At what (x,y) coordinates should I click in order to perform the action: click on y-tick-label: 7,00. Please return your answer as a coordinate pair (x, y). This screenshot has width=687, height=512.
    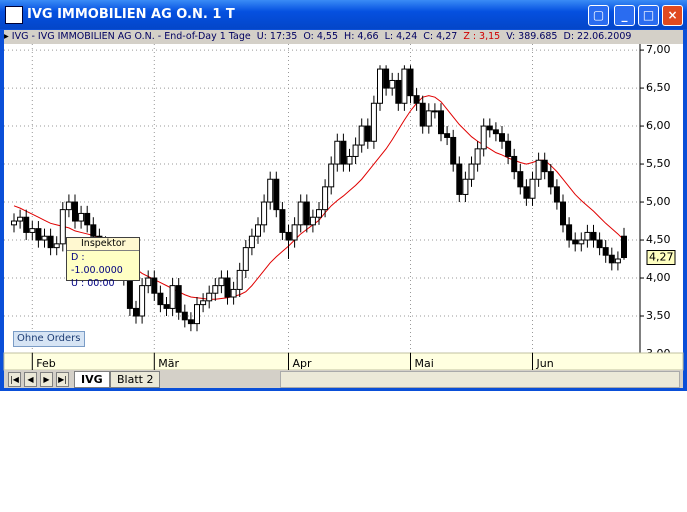
    Looking at the image, I should click on (658, 49).